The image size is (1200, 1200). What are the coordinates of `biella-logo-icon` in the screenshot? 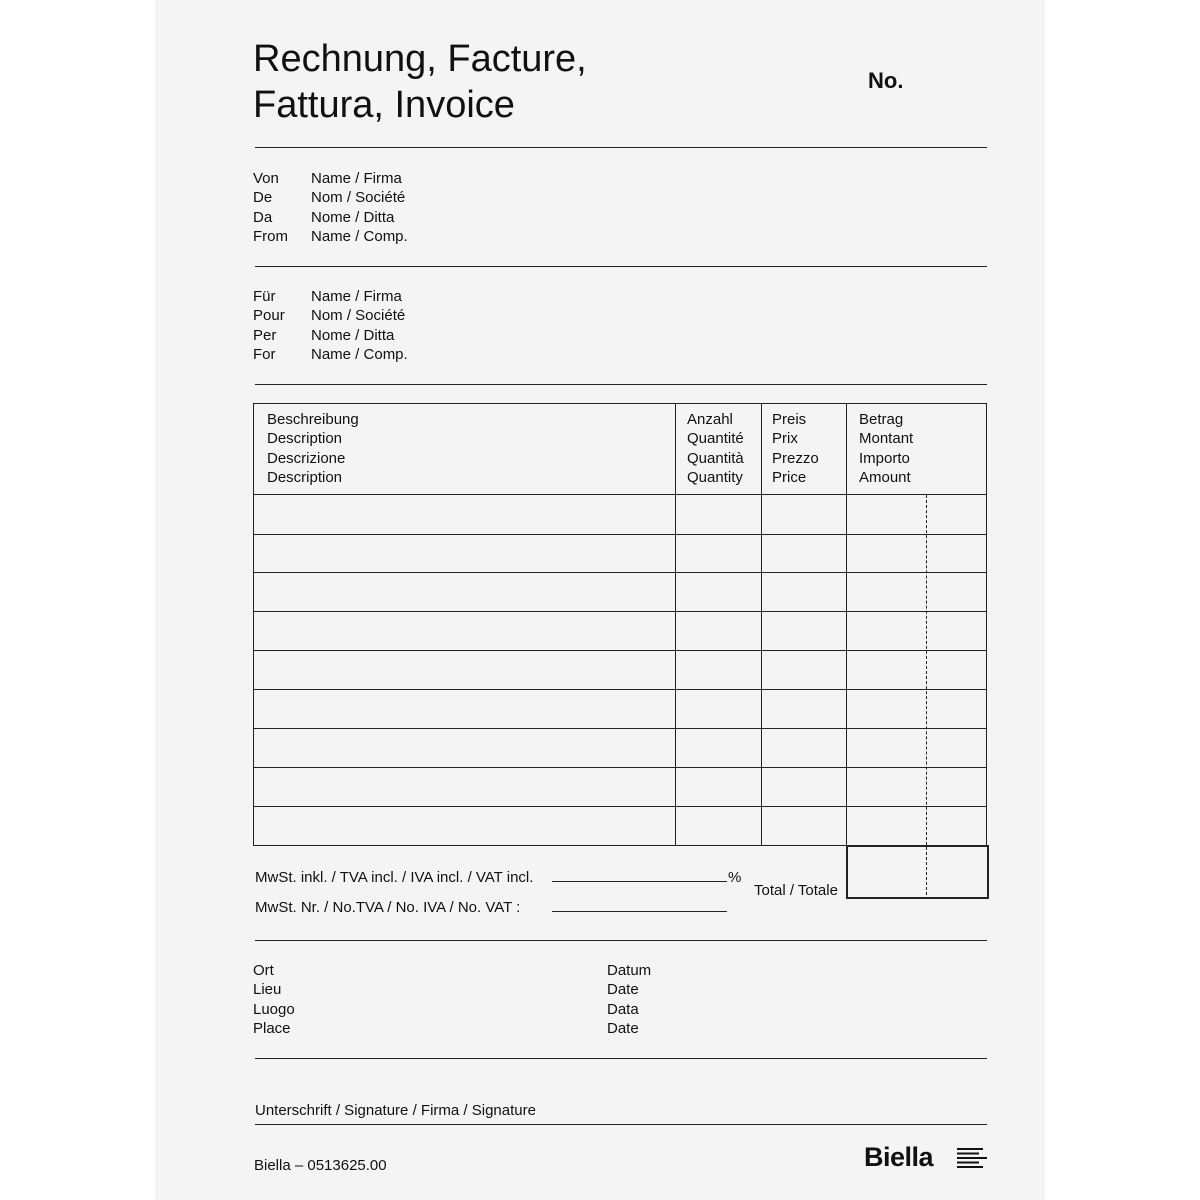 It's located at (972, 1158).